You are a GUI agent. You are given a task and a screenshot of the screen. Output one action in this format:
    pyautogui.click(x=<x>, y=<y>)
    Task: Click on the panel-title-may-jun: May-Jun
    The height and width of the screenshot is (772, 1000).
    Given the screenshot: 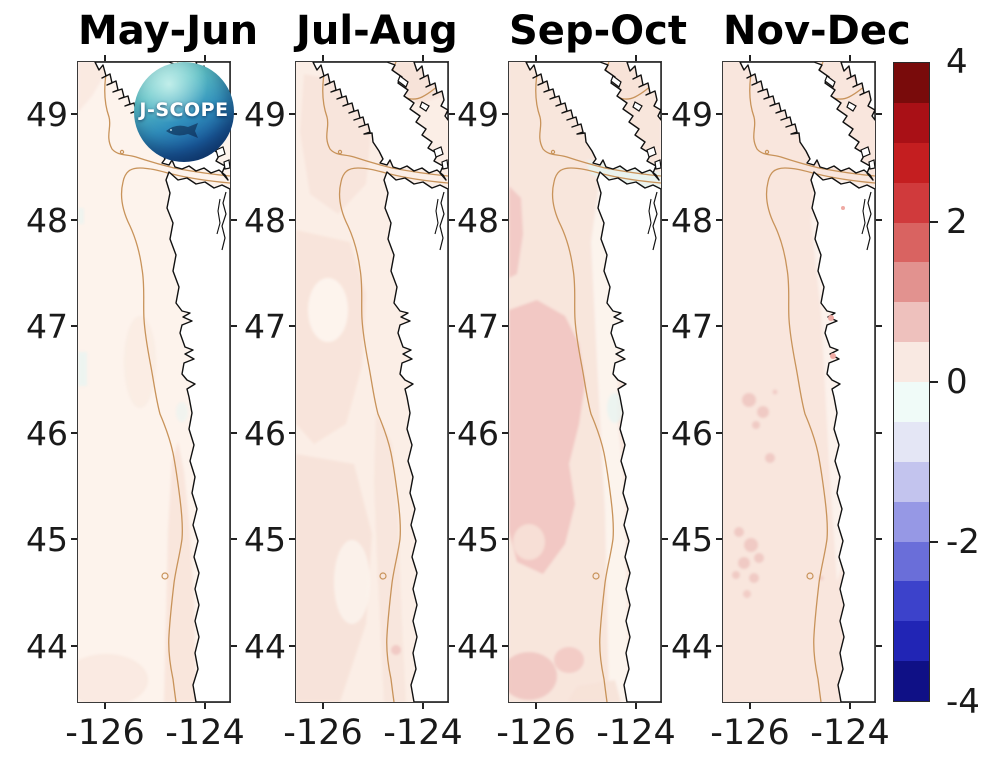 What is the action you would take?
    pyautogui.click(x=168, y=31)
    